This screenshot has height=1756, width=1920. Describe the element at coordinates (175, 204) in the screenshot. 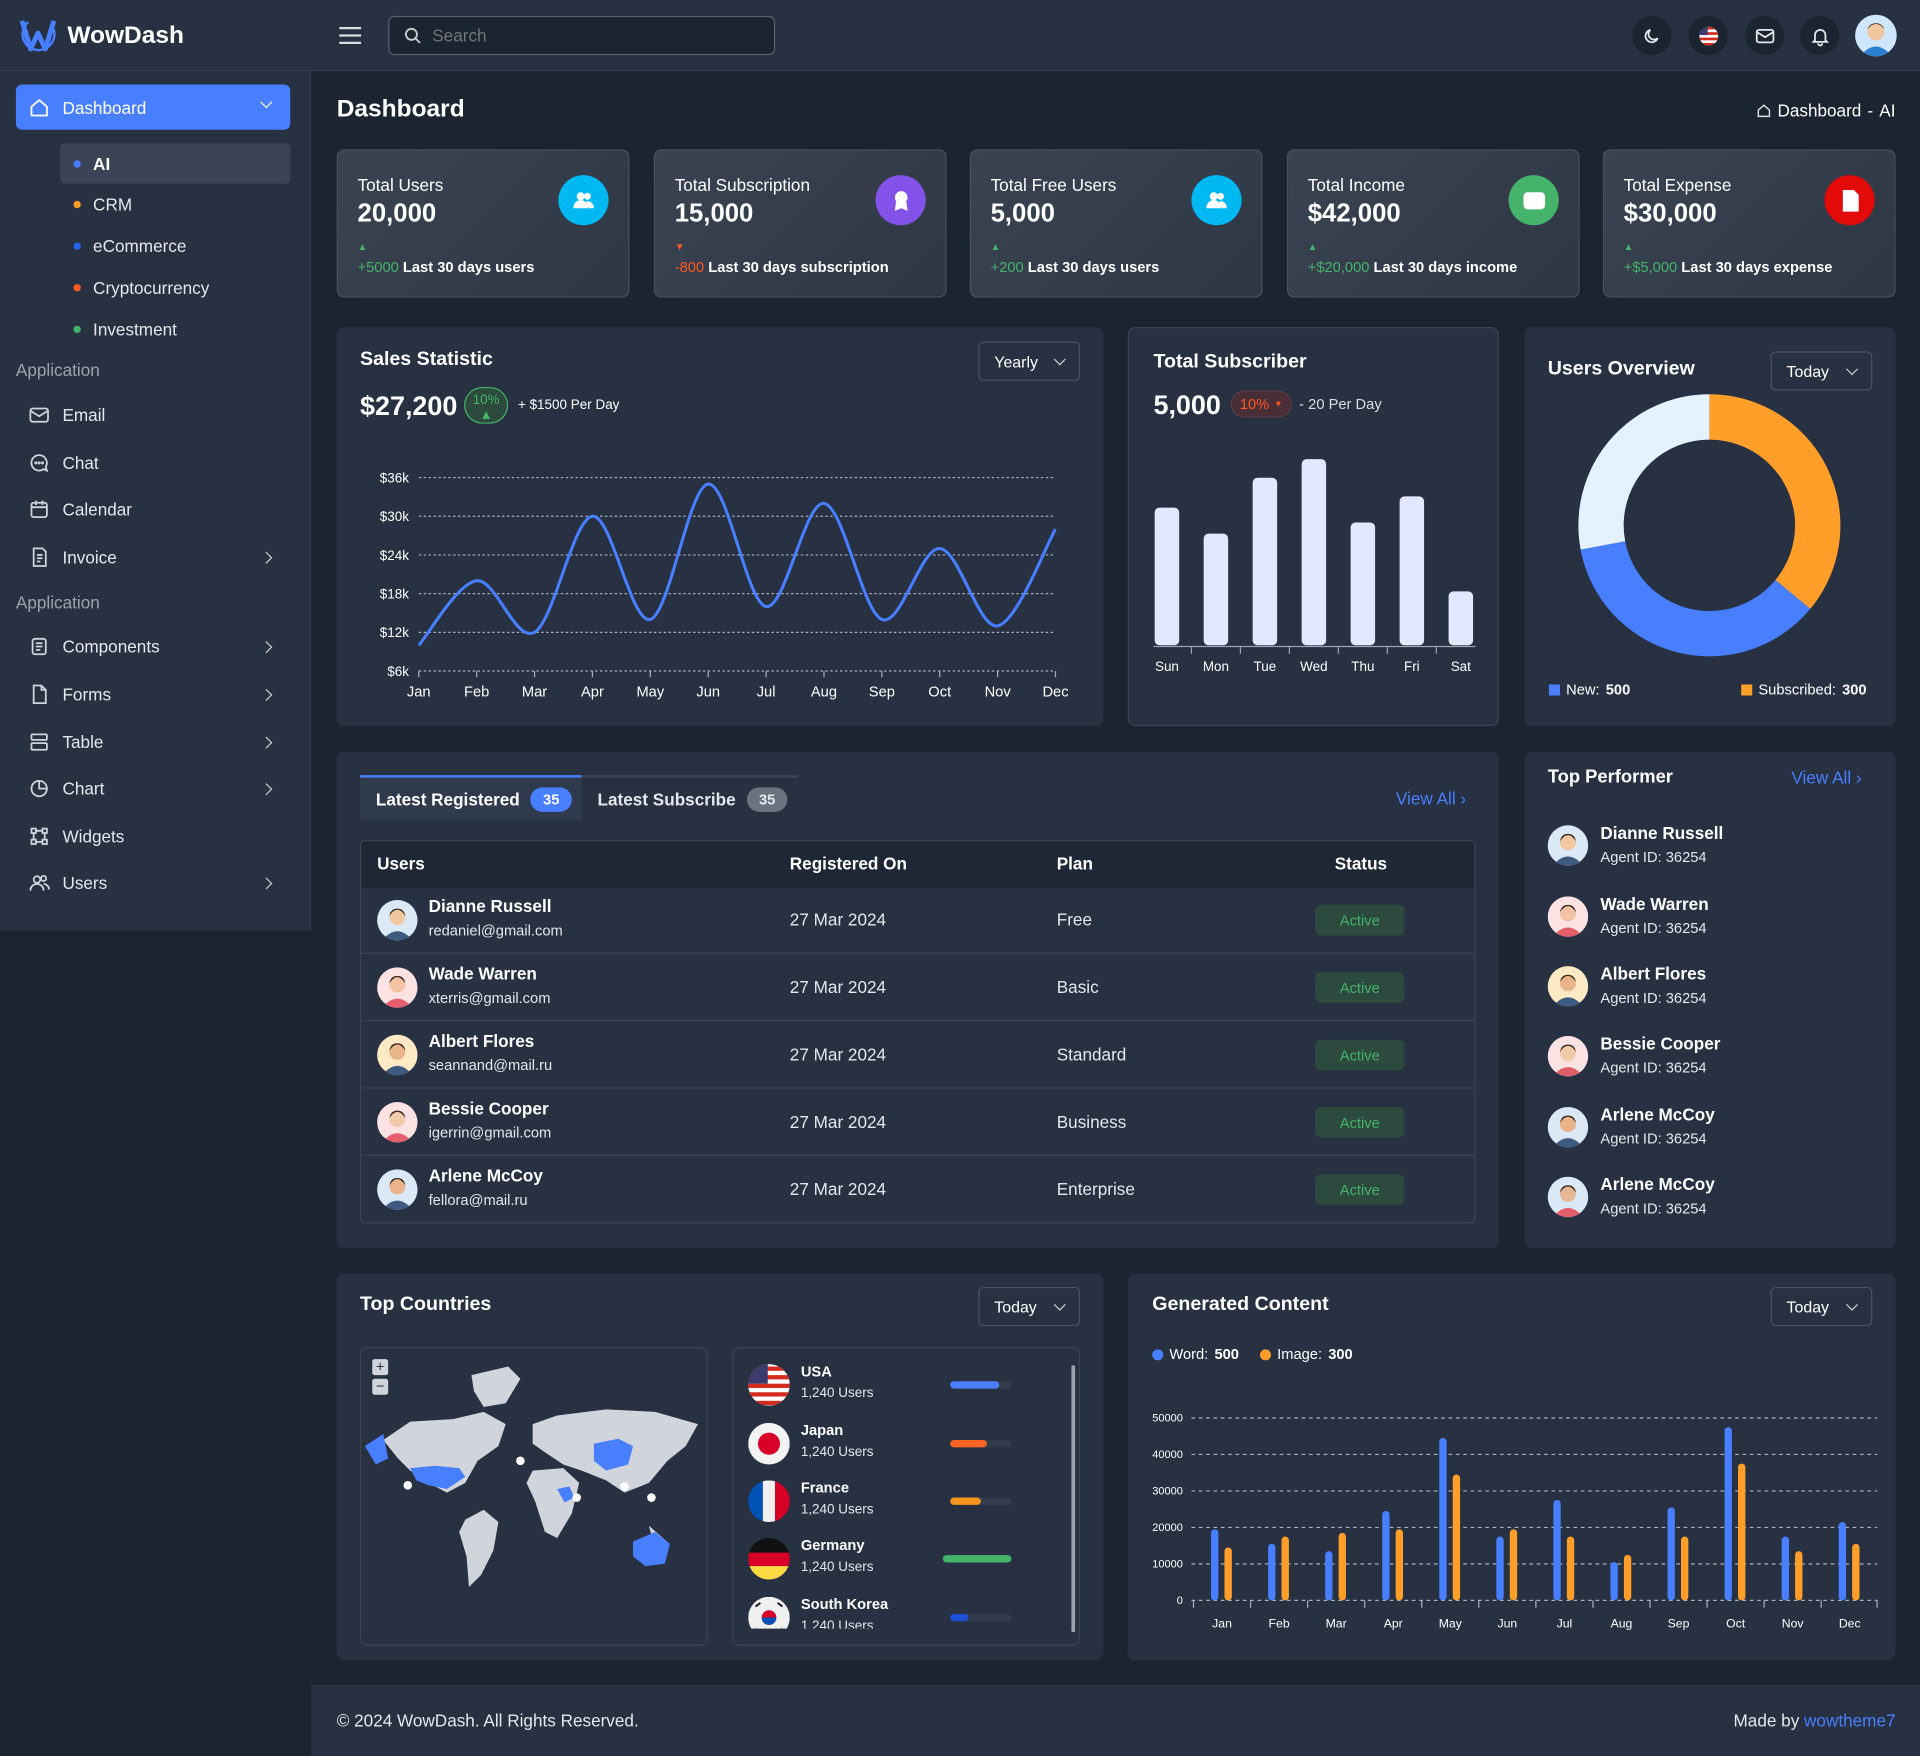

I see `sidebar-subitem-crm: CRM` at that location.